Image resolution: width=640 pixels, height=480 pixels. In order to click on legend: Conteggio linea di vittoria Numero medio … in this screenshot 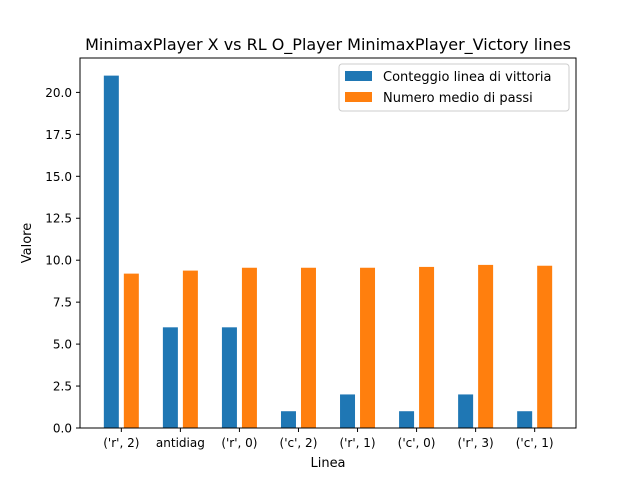, I will do `click(454, 87)`.